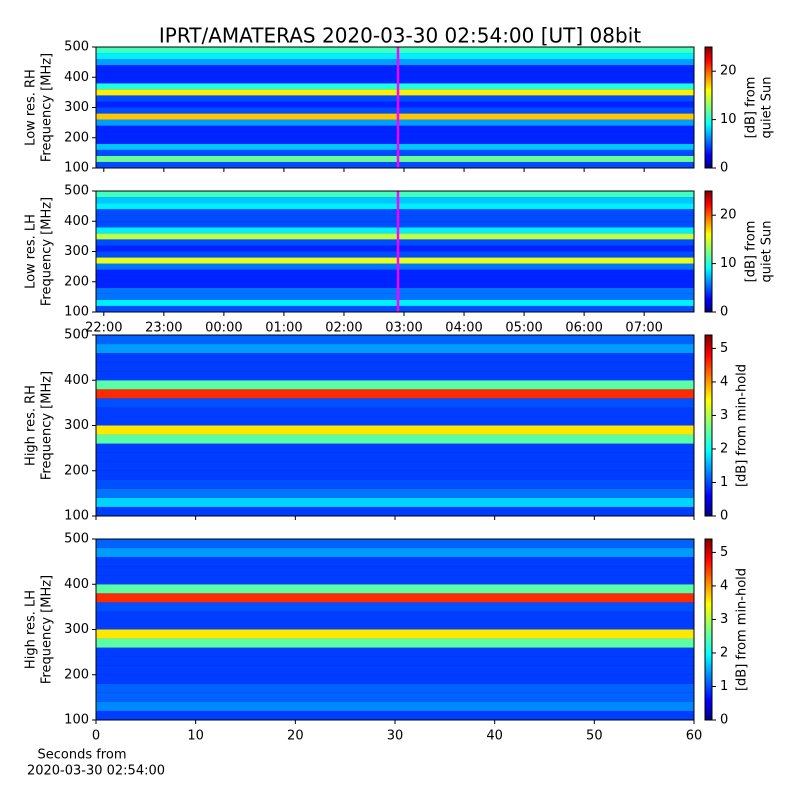  What do you see at coordinates (103, 328) in the screenshot?
I see `x-tick-label: 22:00` at bounding box center [103, 328].